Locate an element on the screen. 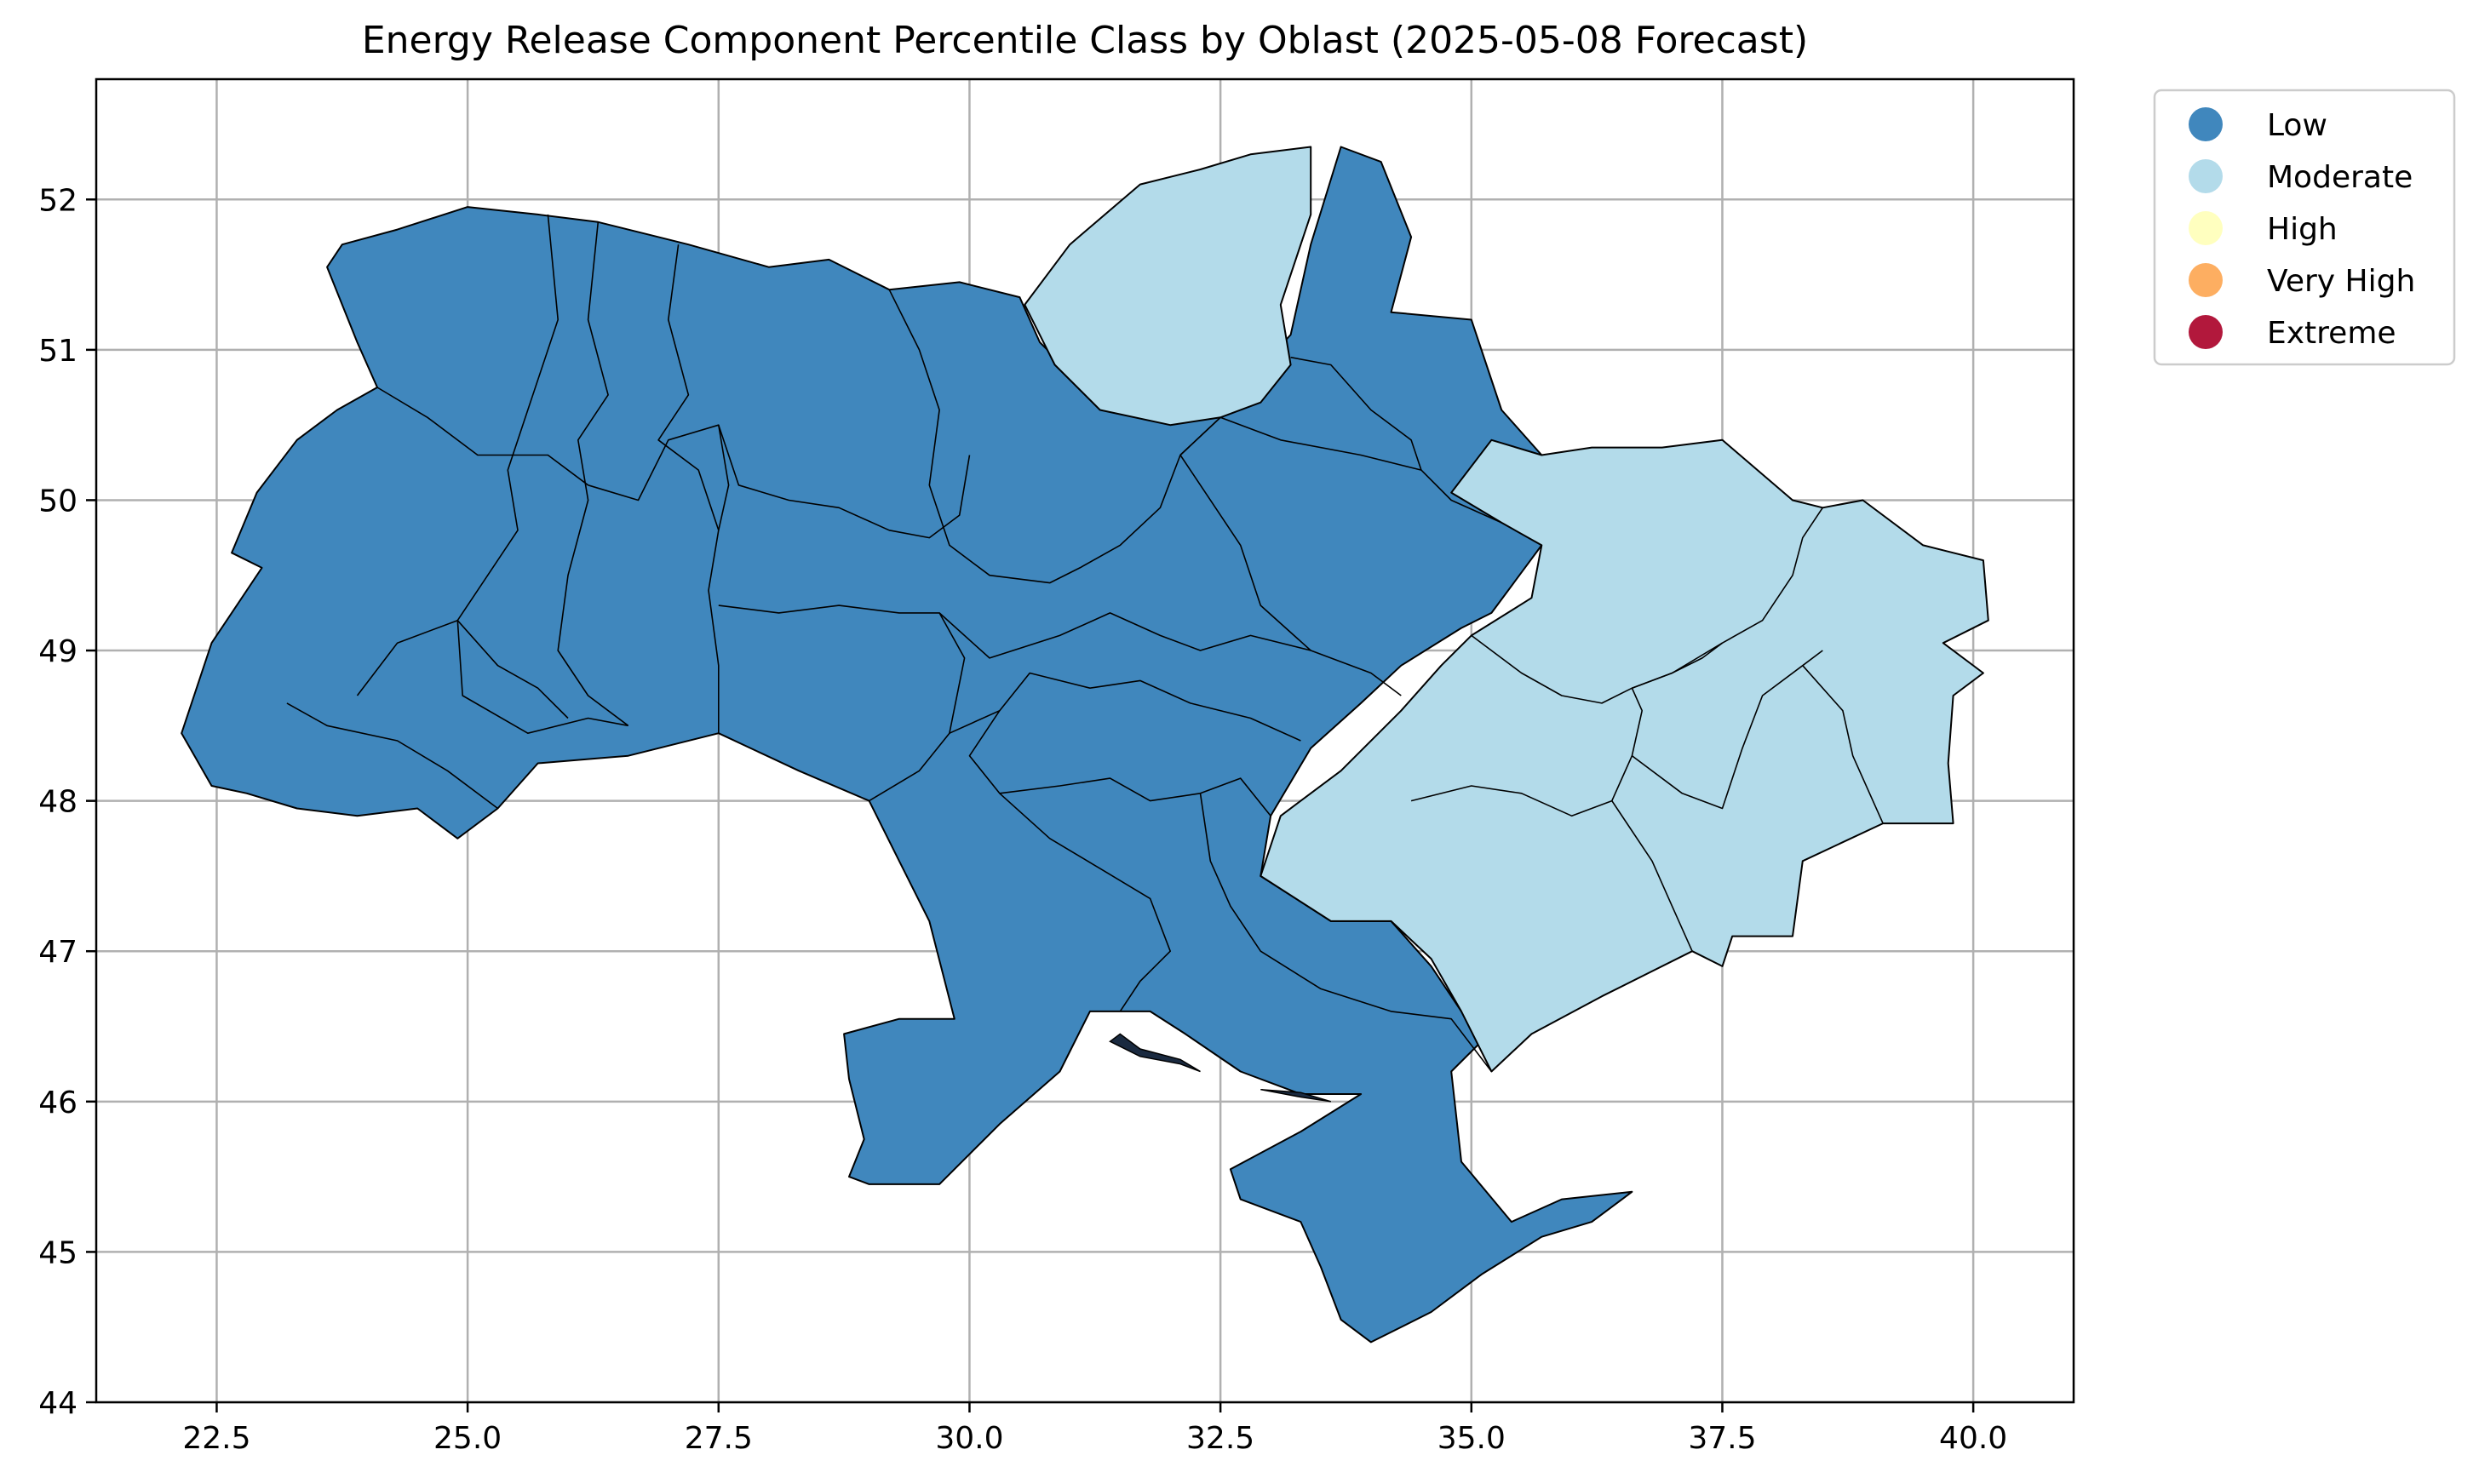  legend-box is located at coordinates (2304, 227).